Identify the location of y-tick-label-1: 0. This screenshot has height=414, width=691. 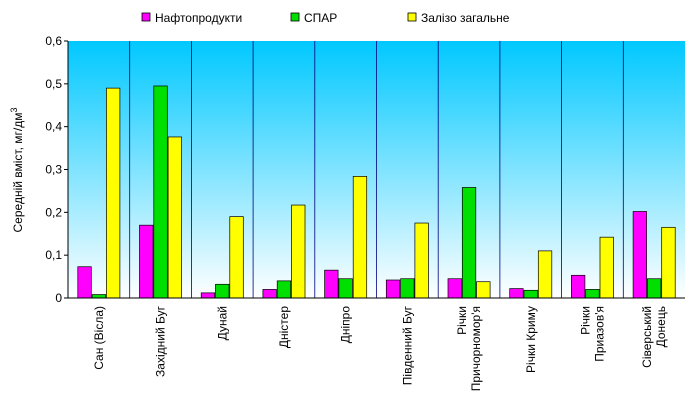
(58, 298).